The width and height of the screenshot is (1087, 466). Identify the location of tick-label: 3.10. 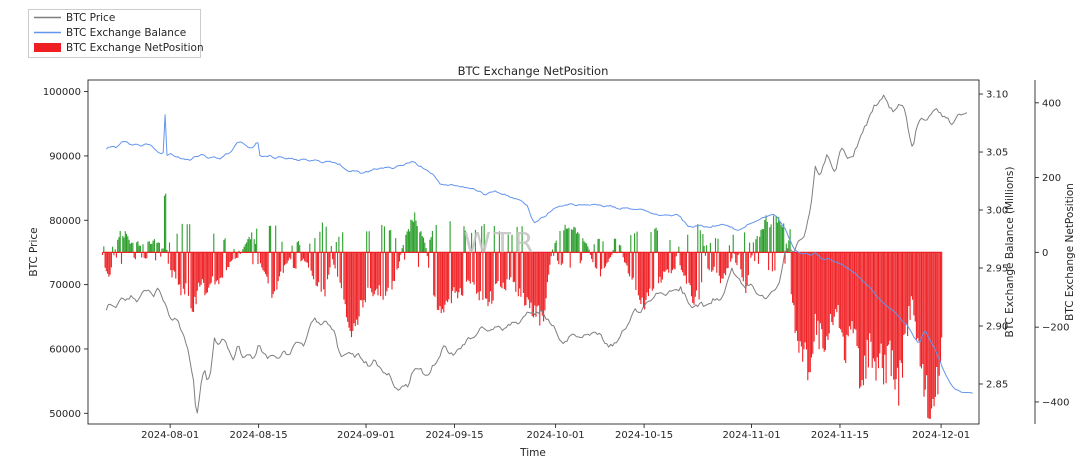
(997, 95).